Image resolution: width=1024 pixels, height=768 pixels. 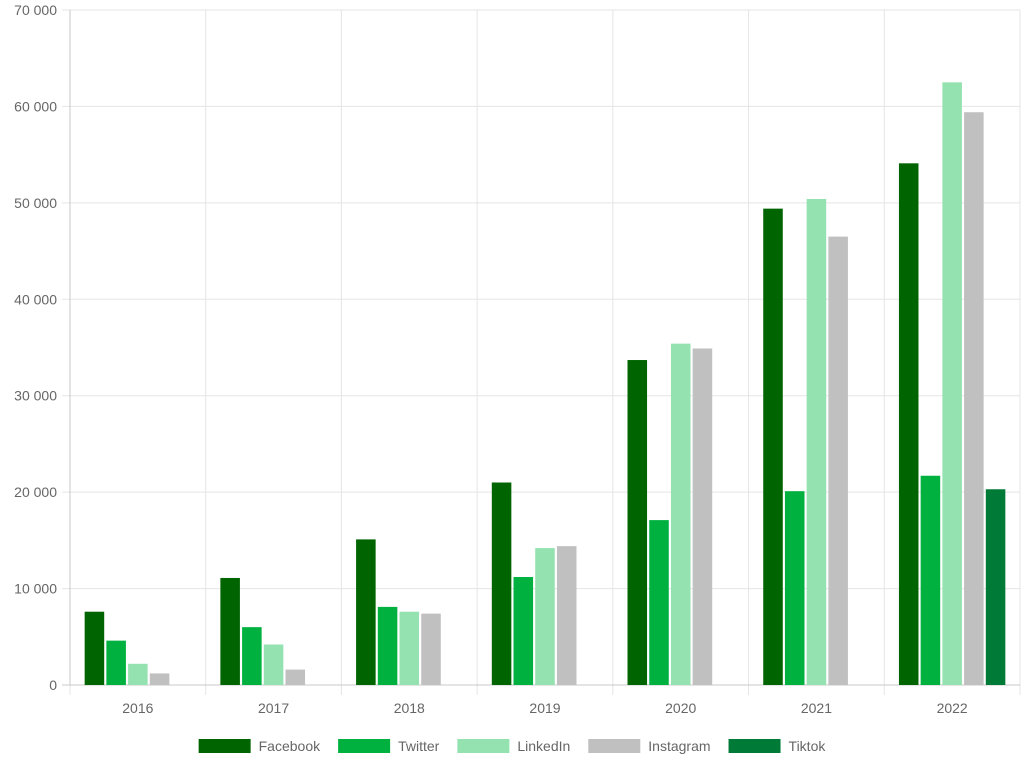 What do you see at coordinates (290, 746) in the screenshot?
I see `legend-label: Facebook` at bounding box center [290, 746].